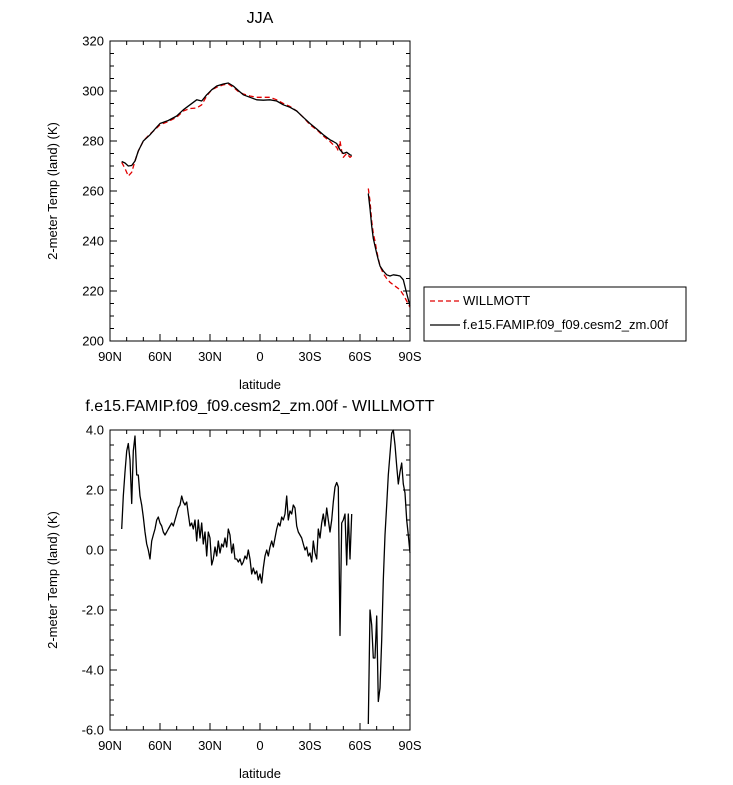 This screenshot has height=785, width=733. I want to click on y-tick-label: 240, so click(93, 241).